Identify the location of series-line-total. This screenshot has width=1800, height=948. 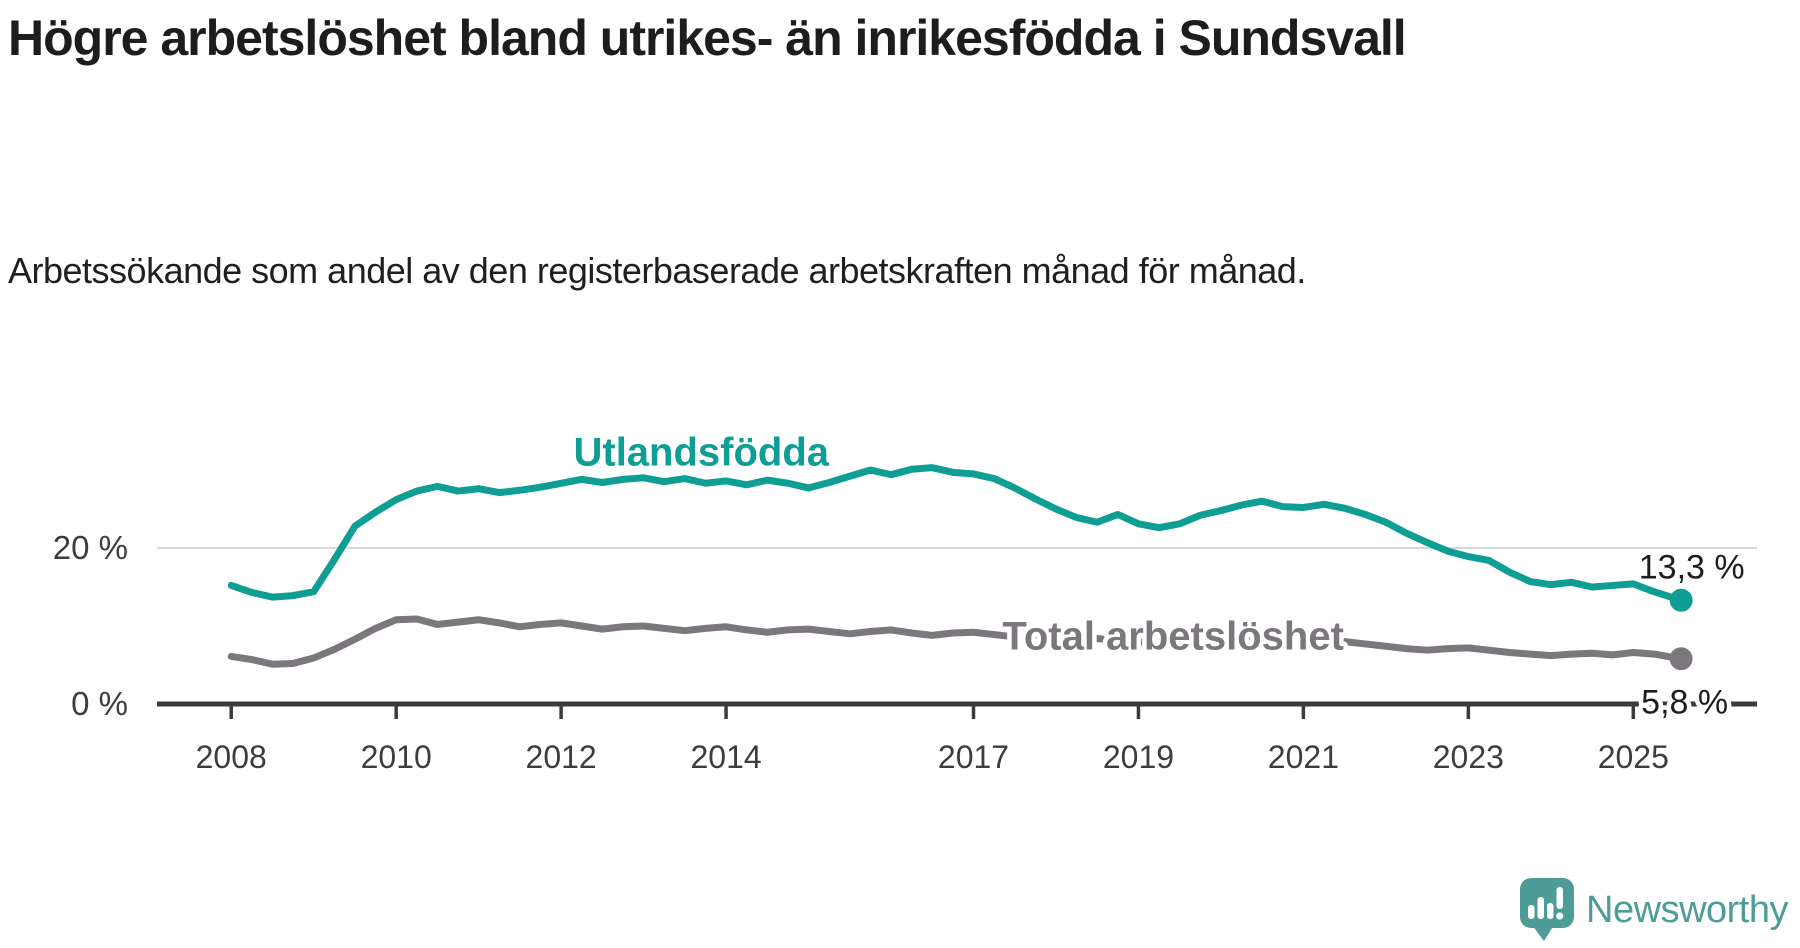
(956, 641).